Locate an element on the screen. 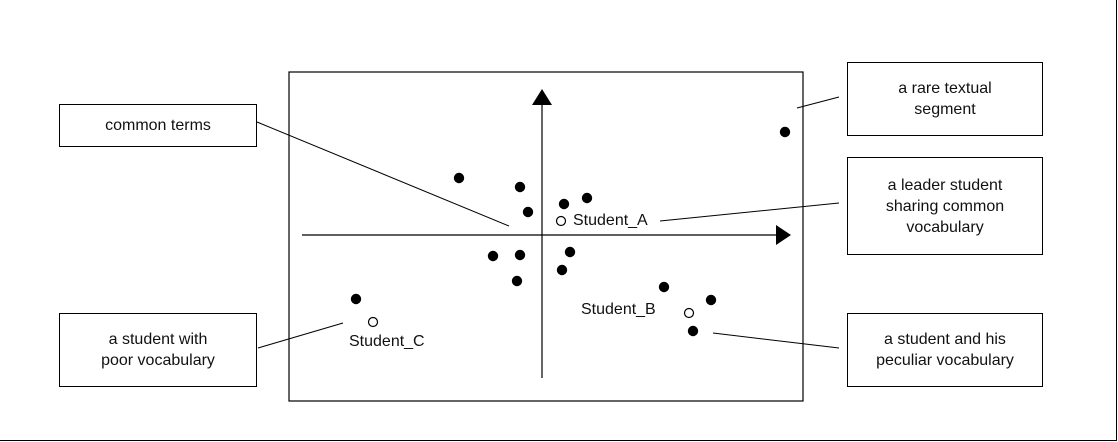  callout-common-terms: common terms is located at coordinates (158, 125).